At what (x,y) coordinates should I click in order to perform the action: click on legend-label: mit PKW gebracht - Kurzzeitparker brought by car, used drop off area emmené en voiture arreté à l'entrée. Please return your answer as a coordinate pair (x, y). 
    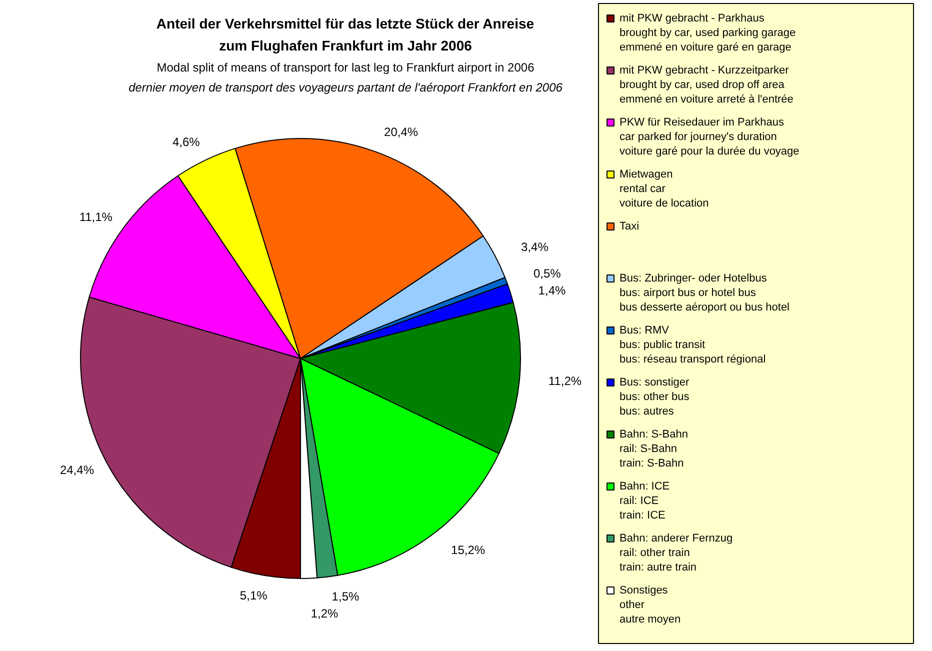
    Looking at the image, I should click on (707, 85).